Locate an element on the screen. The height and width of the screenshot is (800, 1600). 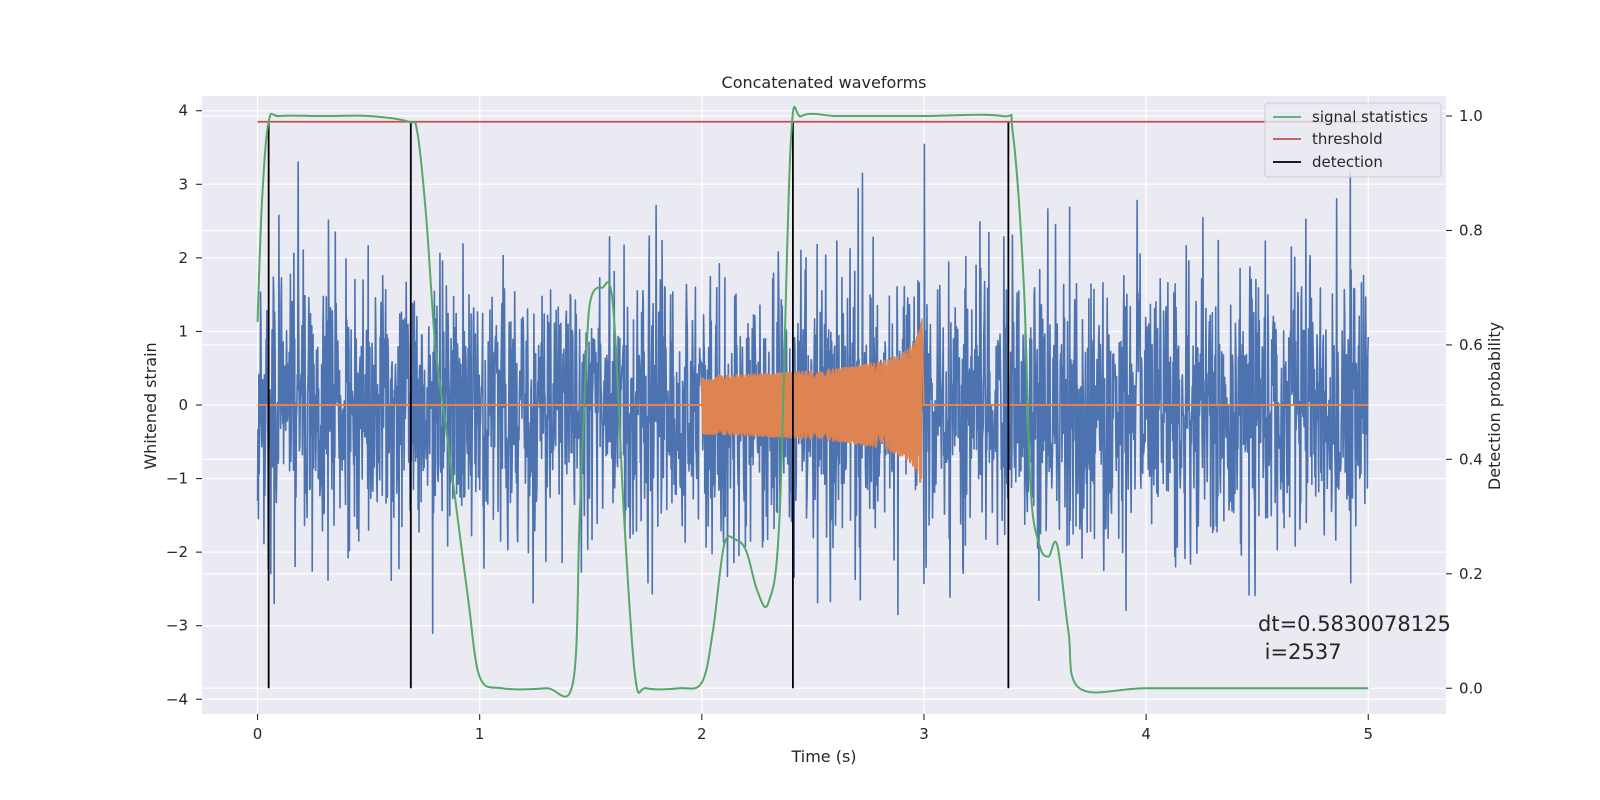
y2-tick-label: 0.4 is located at coordinates (1471, 459).